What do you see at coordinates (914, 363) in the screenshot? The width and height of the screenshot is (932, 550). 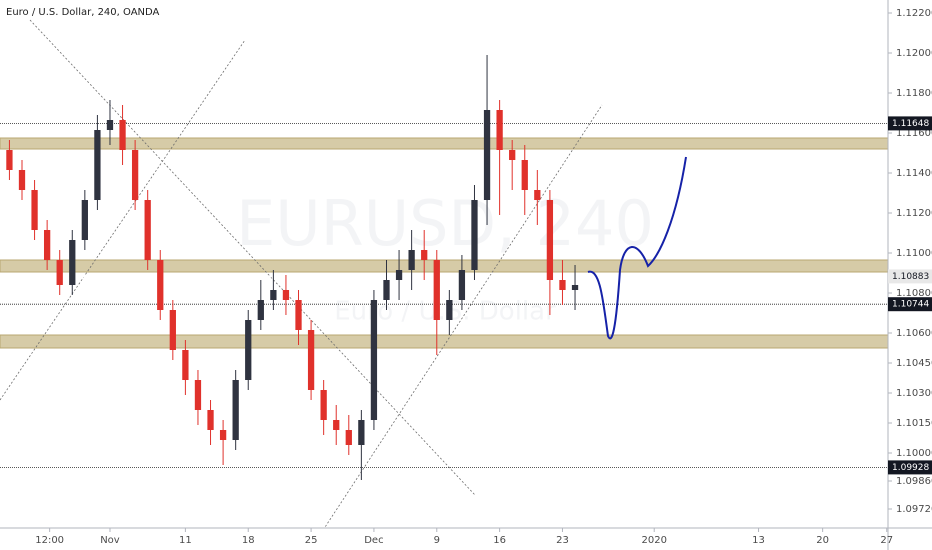 I see `y-tick-label: 1.10450` at bounding box center [914, 363].